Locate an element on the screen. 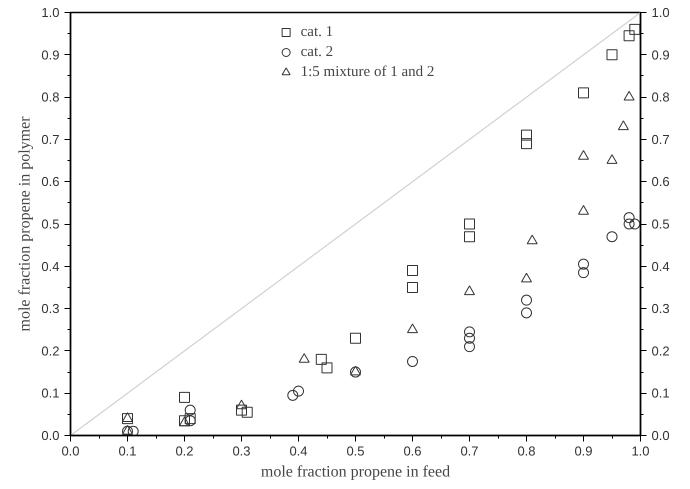 Image resolution: width=690 pixels, height=489 pixels. y-axis-title: mole fraction propene in polymer is located at coordinates (25, 224).